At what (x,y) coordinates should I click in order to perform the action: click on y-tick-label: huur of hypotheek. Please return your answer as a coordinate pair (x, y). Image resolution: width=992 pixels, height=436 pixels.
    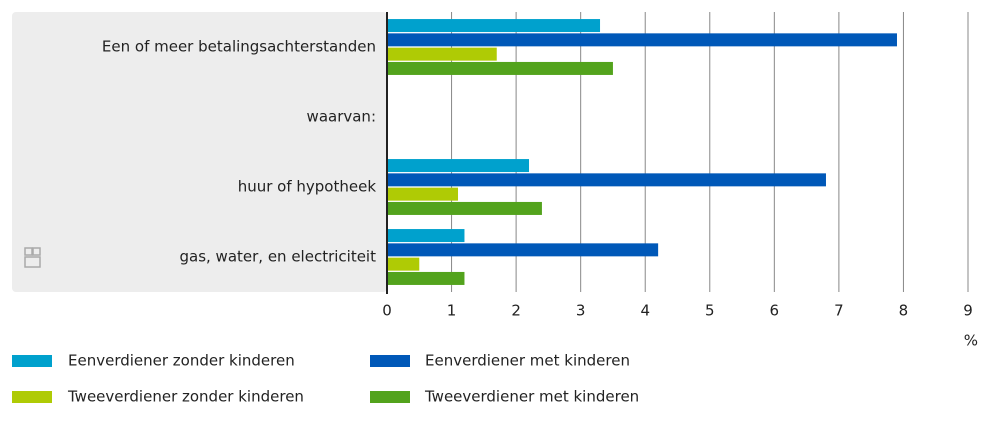
    Looking at the image, I should click on (307, 187).